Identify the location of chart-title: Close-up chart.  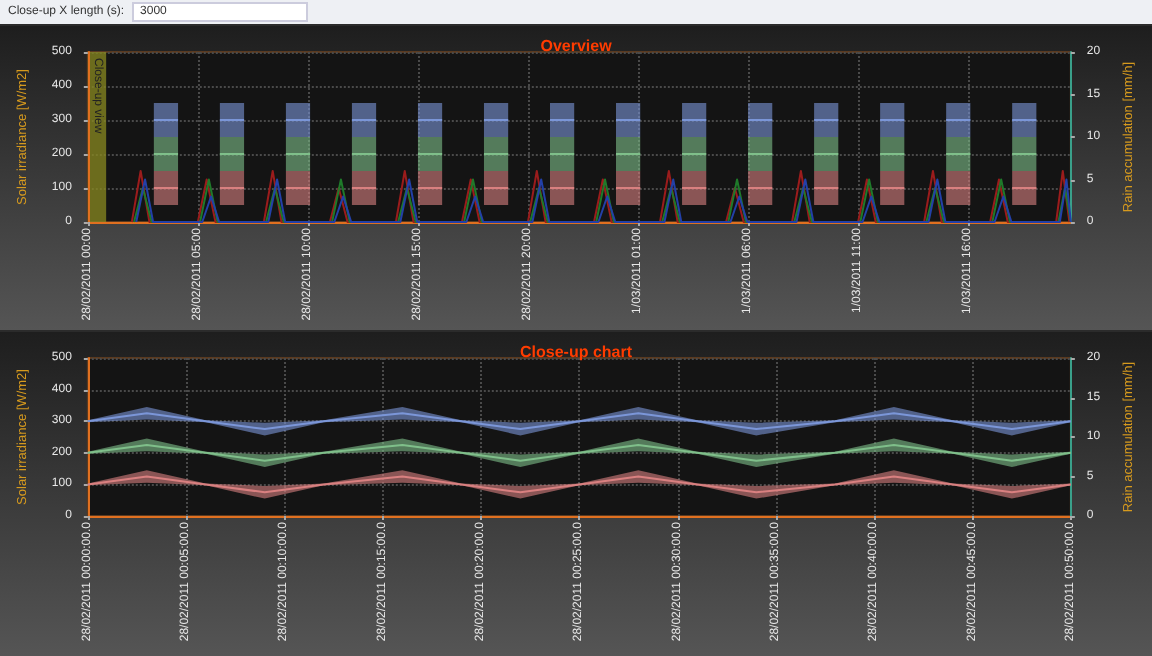
(576, 352).